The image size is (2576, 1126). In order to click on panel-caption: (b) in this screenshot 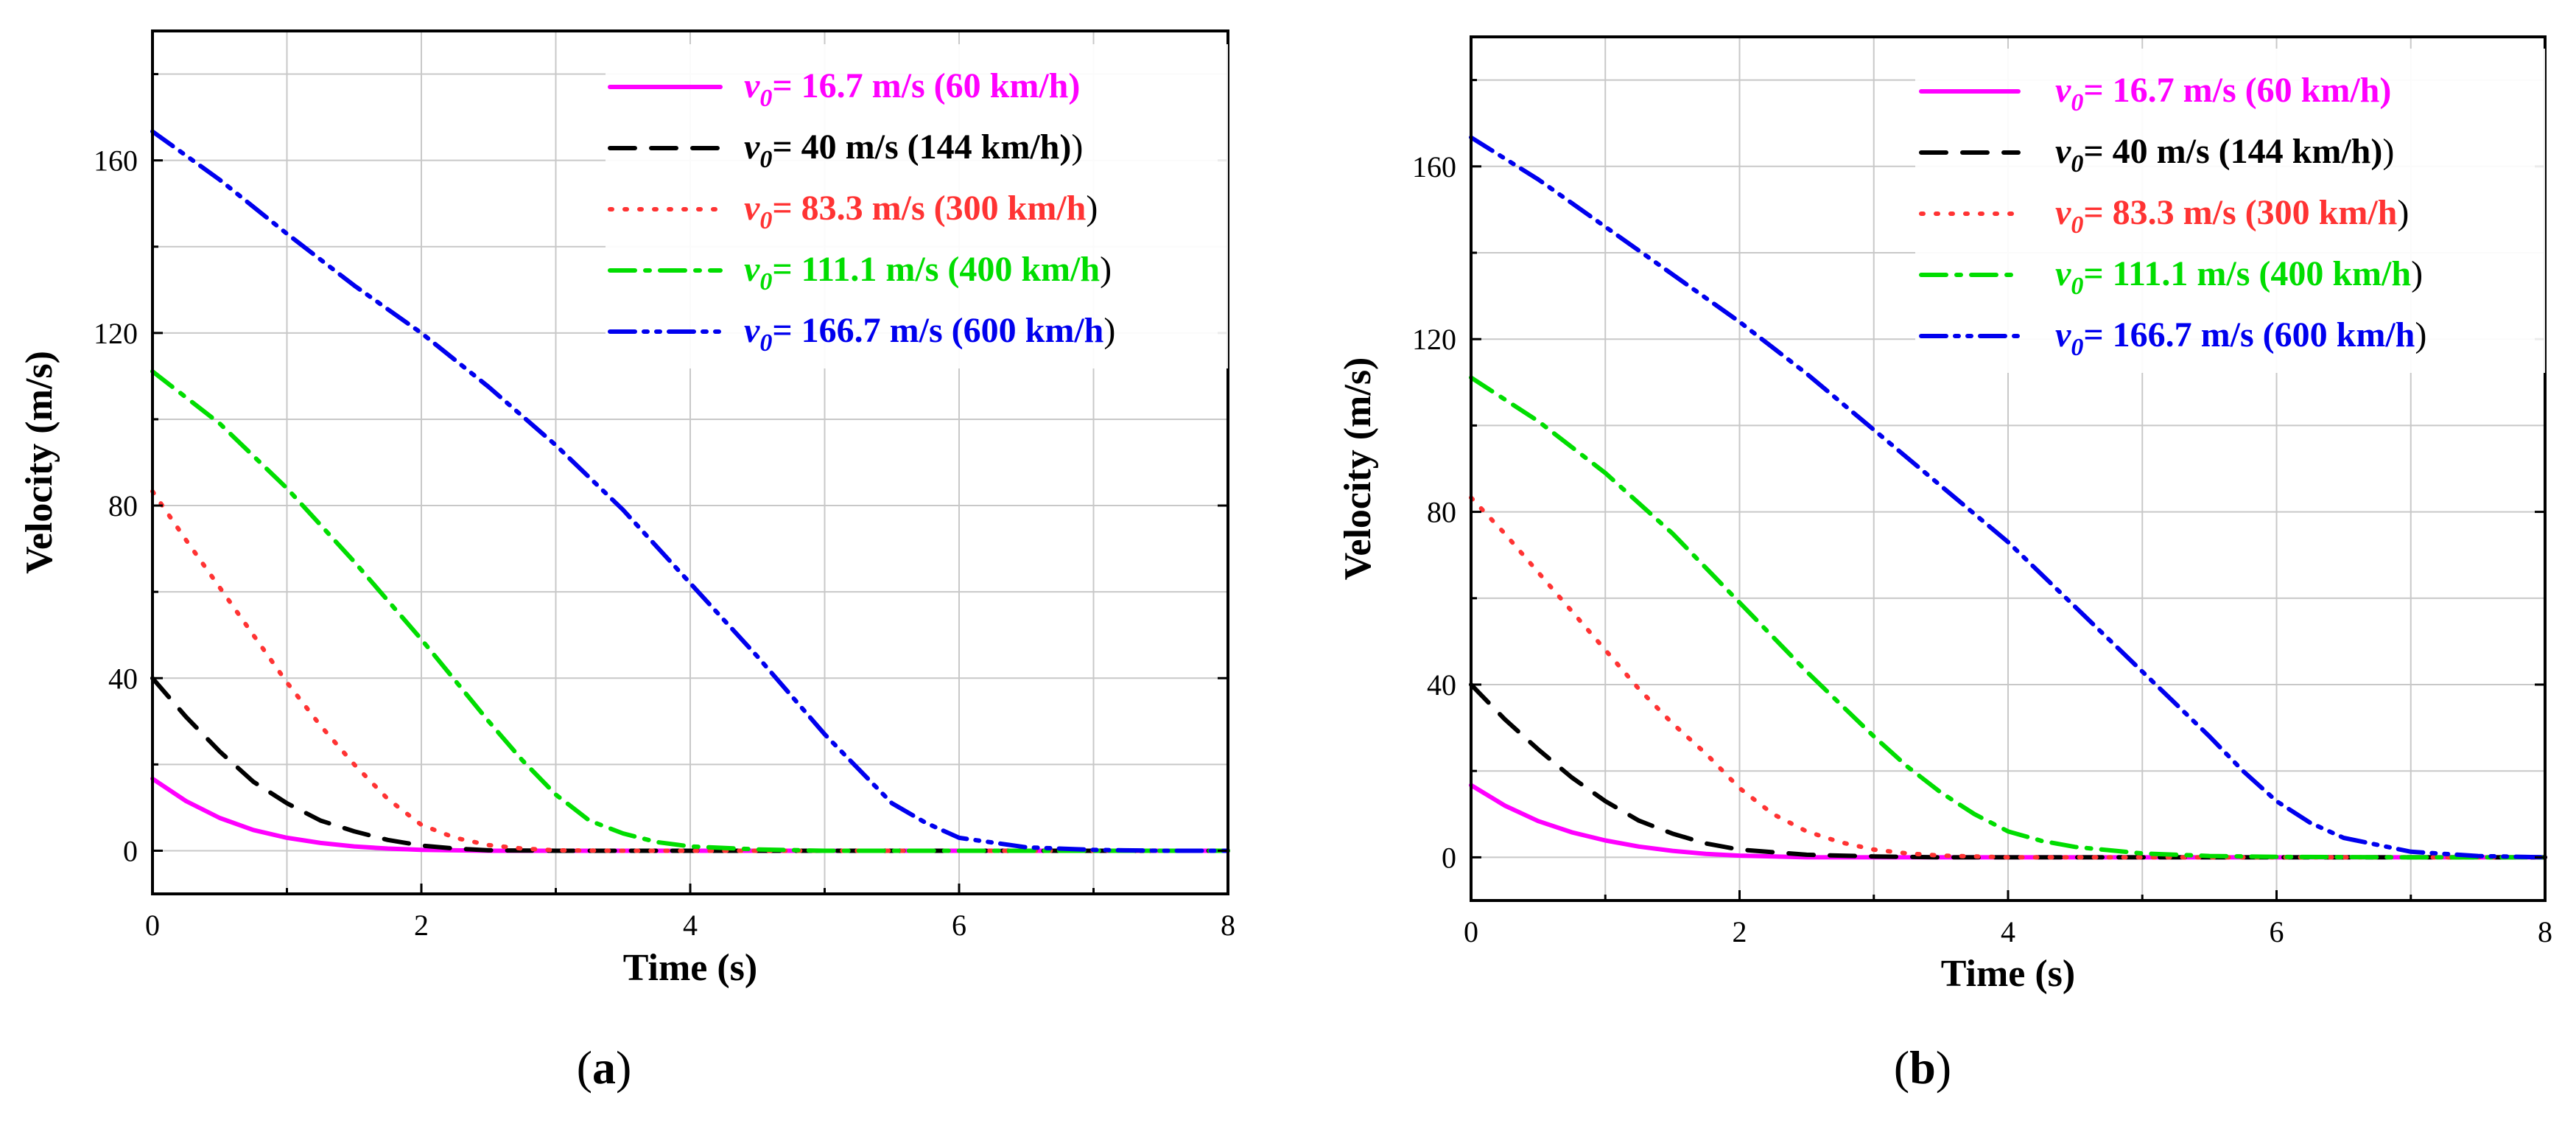, I will do `click(1922, 1067)`.